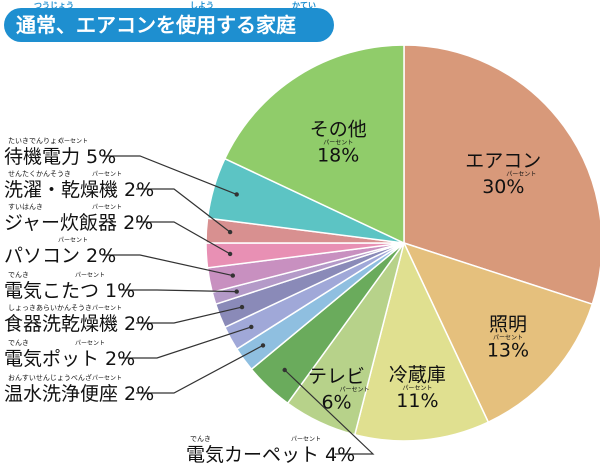 The width and height of the screenshot is (600, 471). What do you see at coordinates (156, 25) in the screenshot?
I see `chart-title: 通常、エアコンを使用する家庭` at bounding box center [156, 25].